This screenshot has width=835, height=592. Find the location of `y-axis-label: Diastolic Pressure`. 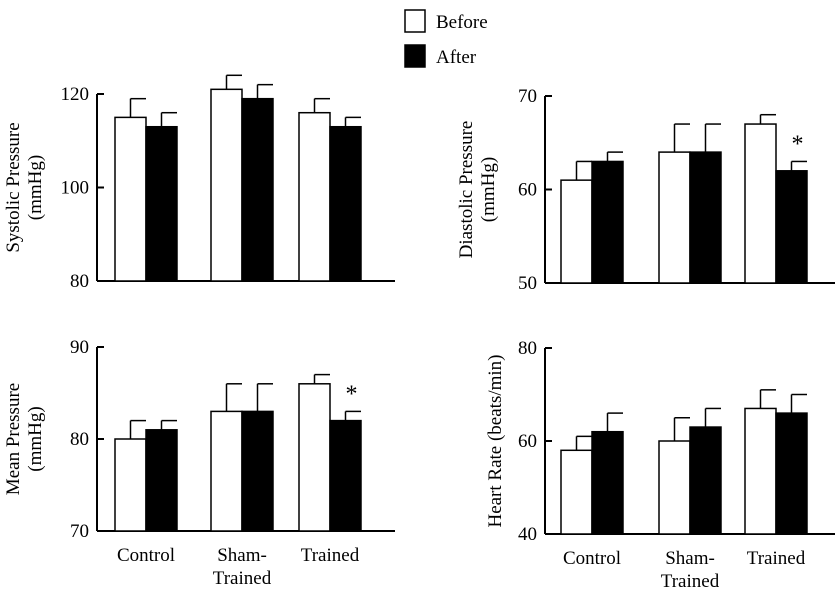

y-axis-label: Diastolic Pressure is located at coordinates (466, 190).